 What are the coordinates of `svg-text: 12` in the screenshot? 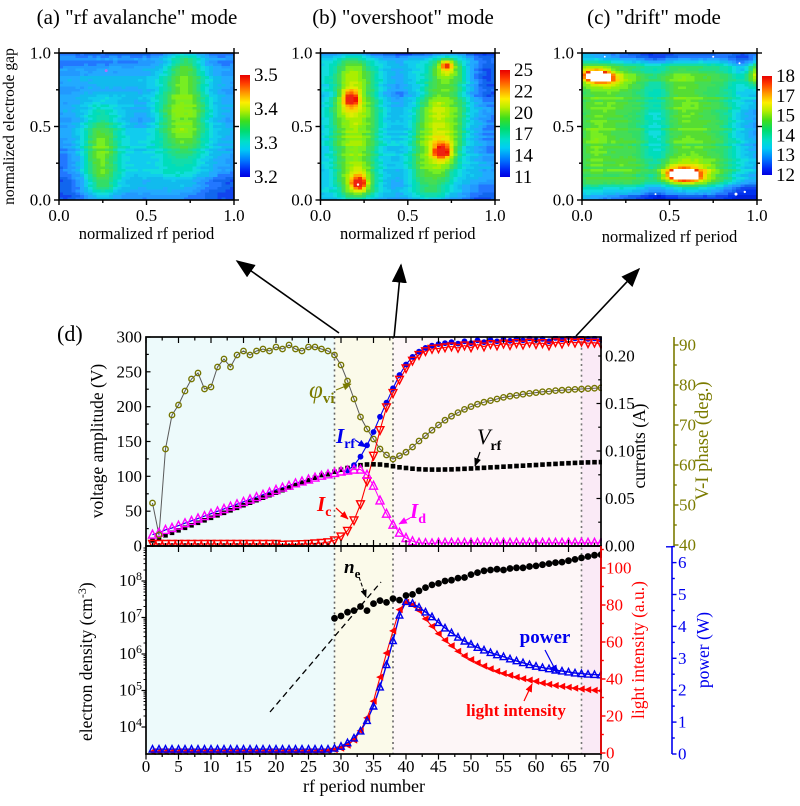 It's located at (785, 175).